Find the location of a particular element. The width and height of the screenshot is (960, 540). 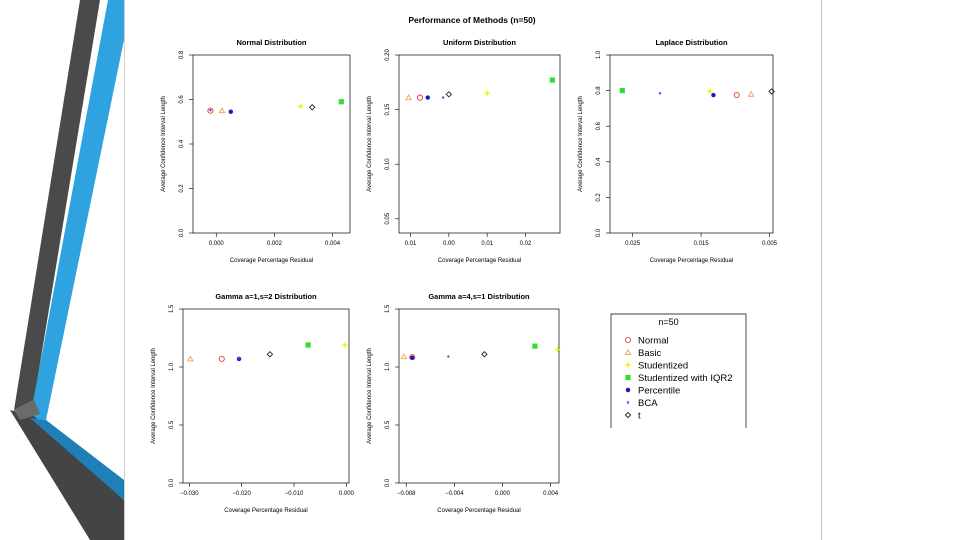

x-tick-label: −0.030 is located at coordinates (189, 494).